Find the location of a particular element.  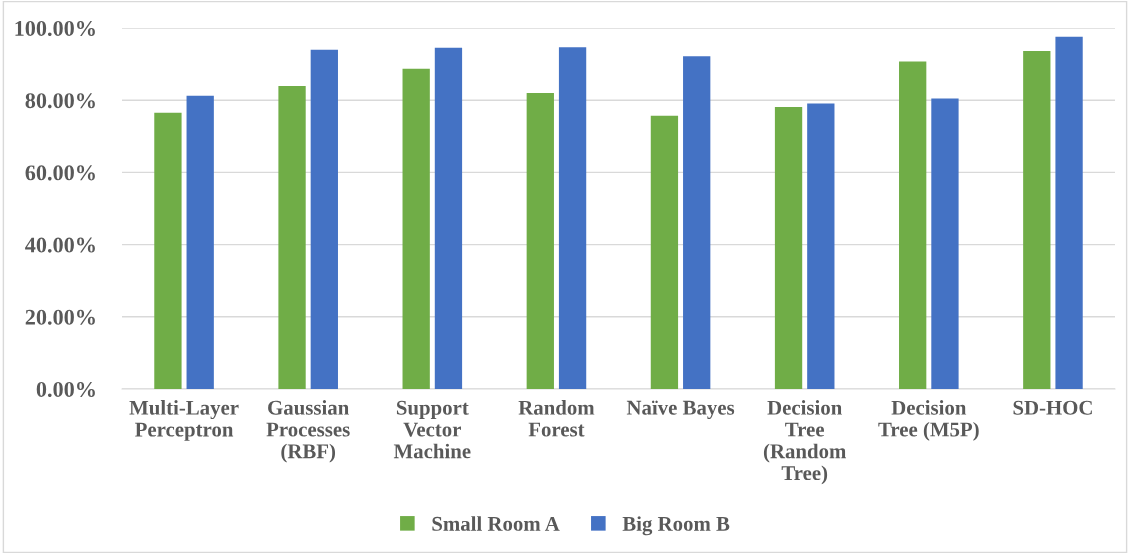

y-tick-label: 60.00% is located at coordinates (60, 173).